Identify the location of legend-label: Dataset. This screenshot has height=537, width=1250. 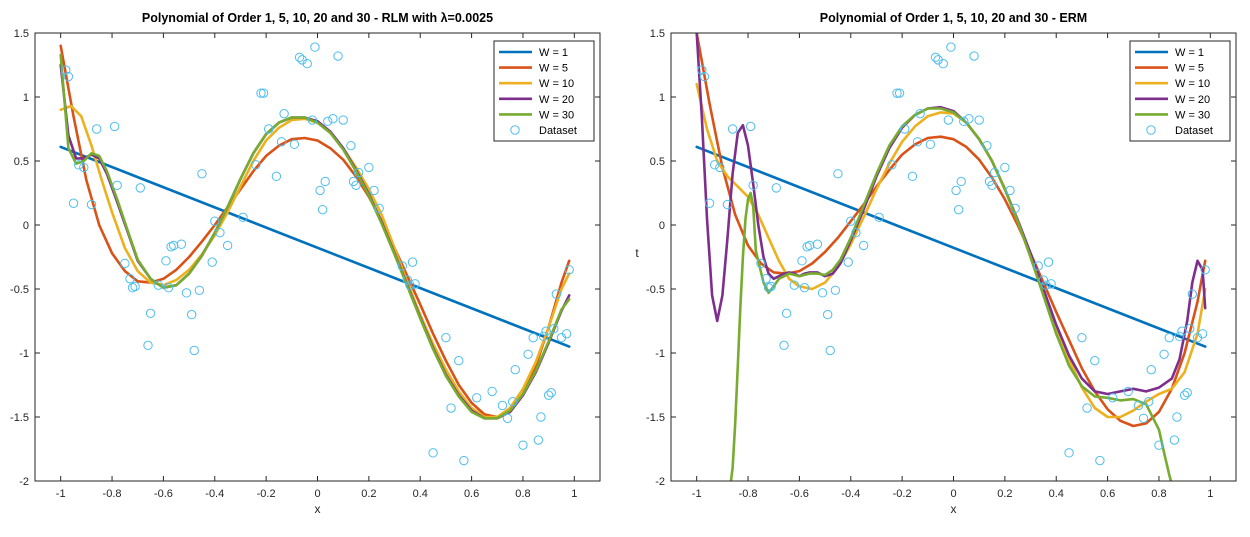
(1194, 131).